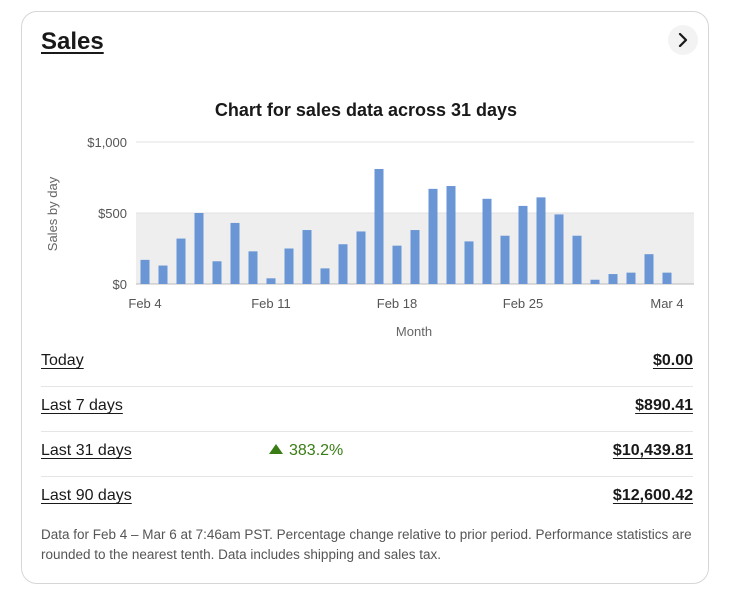 The image size is (730, 591). What do you see at coordinates (271, 303) in the screenshot?
I see `x-tick-label: Feb 11` at bounding box center [271, 303].